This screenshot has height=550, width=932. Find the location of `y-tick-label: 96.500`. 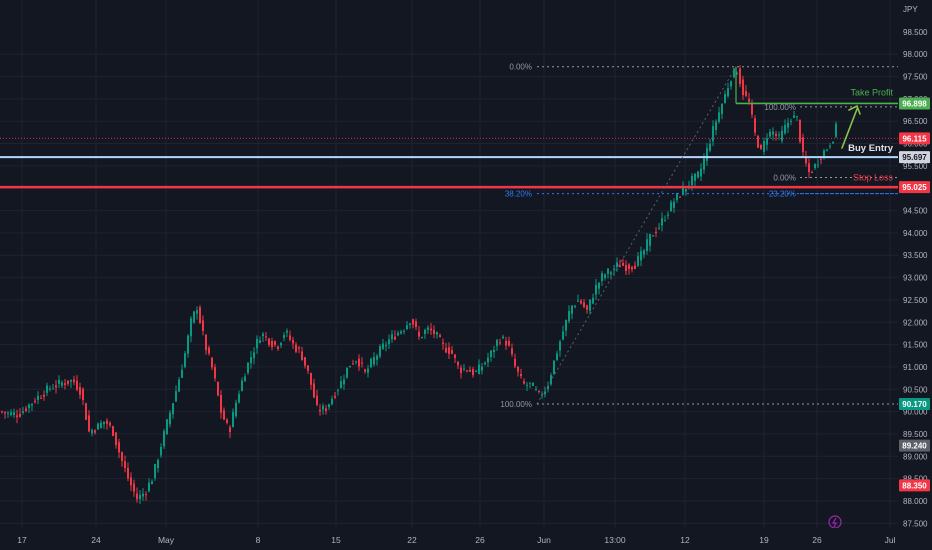

y-tick-label: 96.500 is located at coordinates (915, 121).